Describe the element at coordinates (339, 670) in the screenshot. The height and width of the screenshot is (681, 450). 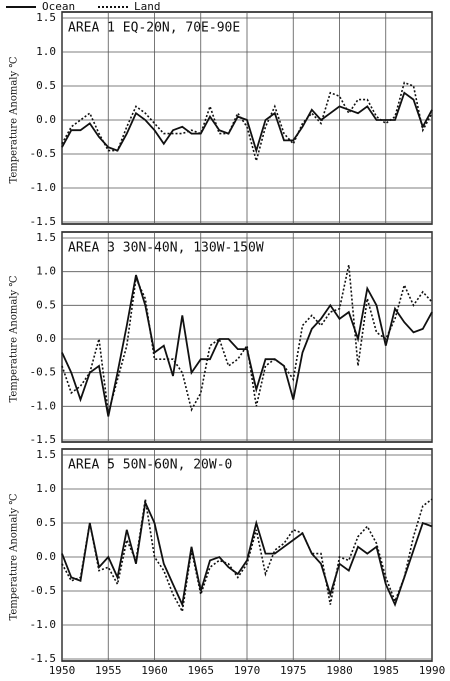
I see `x-tick-label: 1980` at that location.